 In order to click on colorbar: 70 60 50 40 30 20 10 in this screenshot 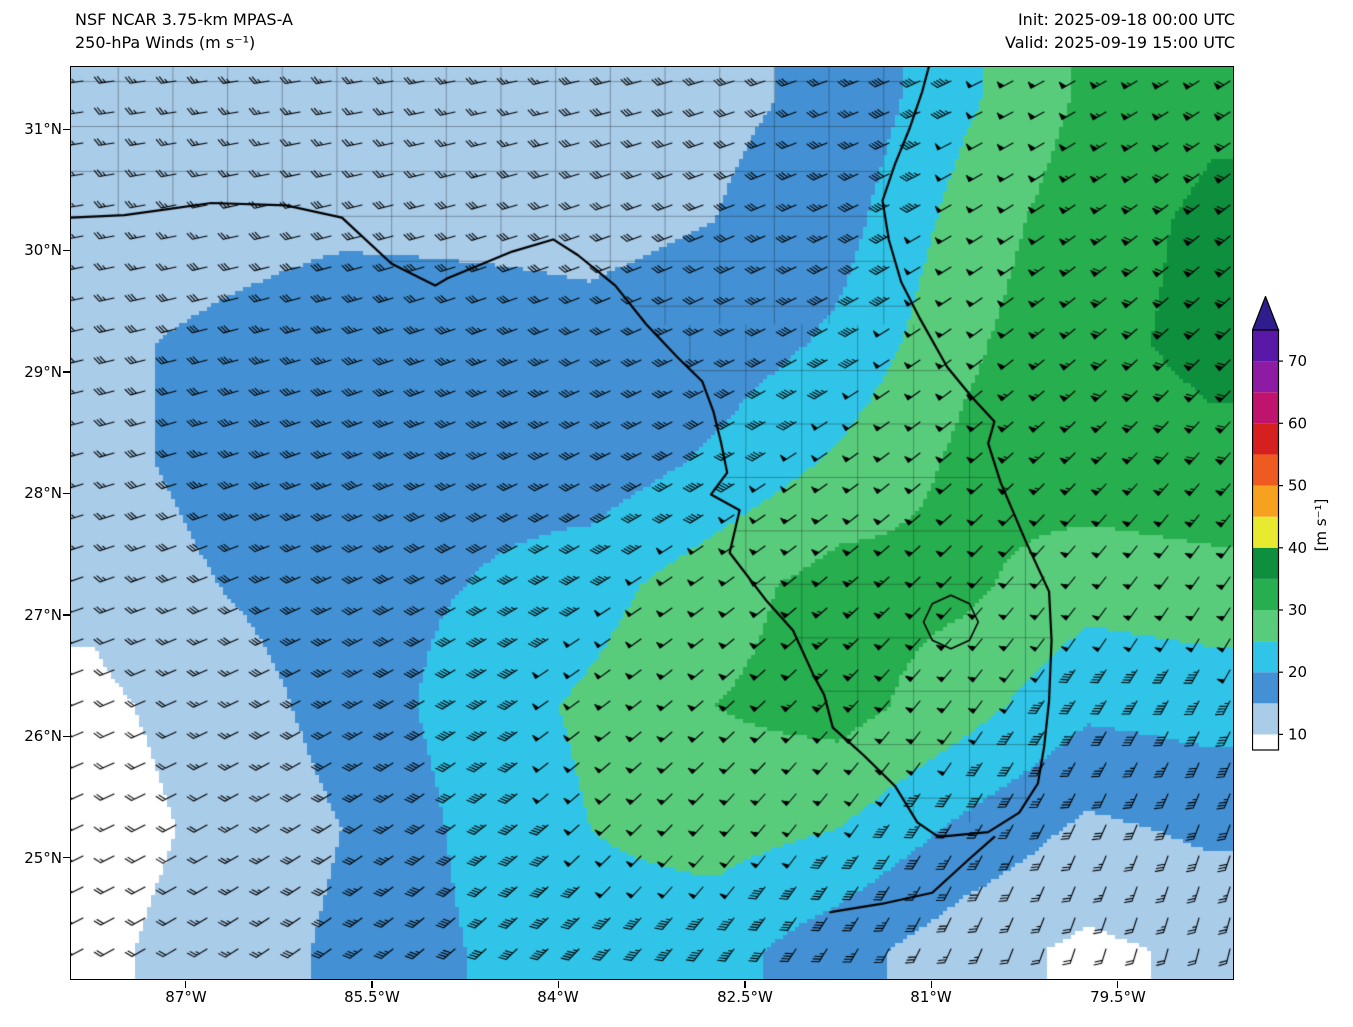, I will do `click(1279, 523)`.